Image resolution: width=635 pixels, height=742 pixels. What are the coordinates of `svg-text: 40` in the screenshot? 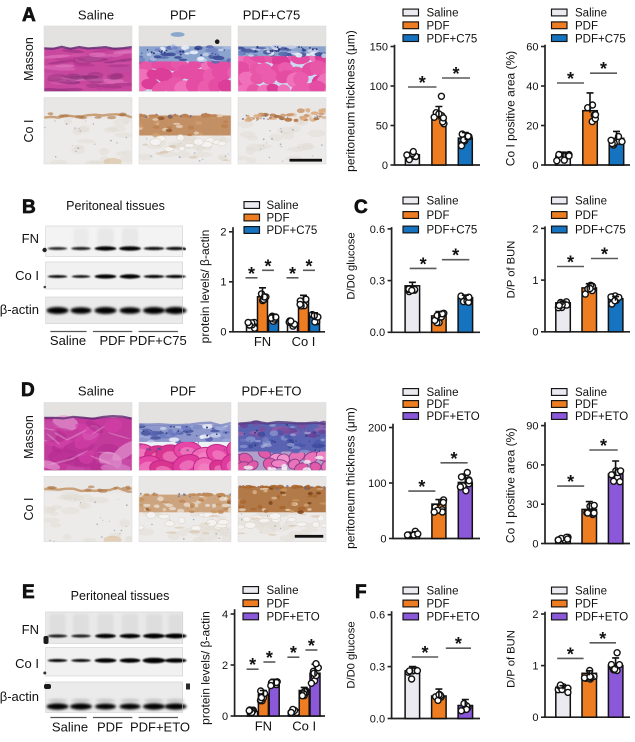 It's located at (532, 87).